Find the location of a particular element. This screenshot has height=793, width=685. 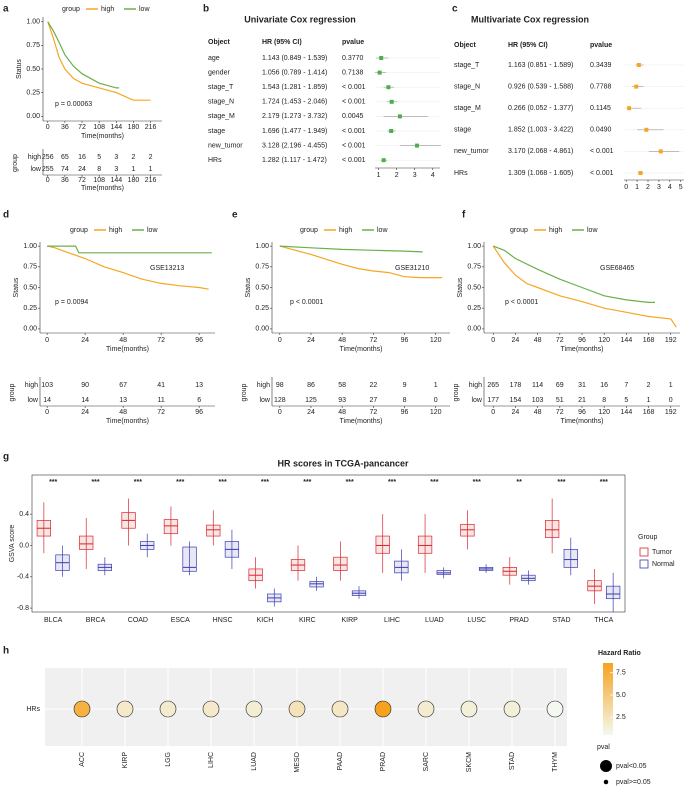

x-tick-label: SARC is located at coordinates (426, 761).